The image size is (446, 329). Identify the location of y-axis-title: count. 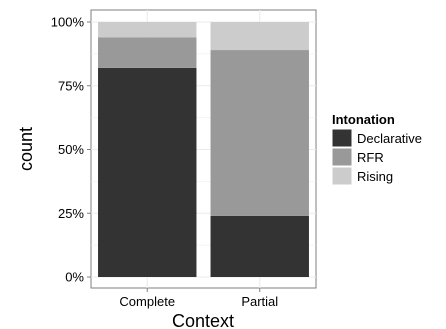
(26, 149).